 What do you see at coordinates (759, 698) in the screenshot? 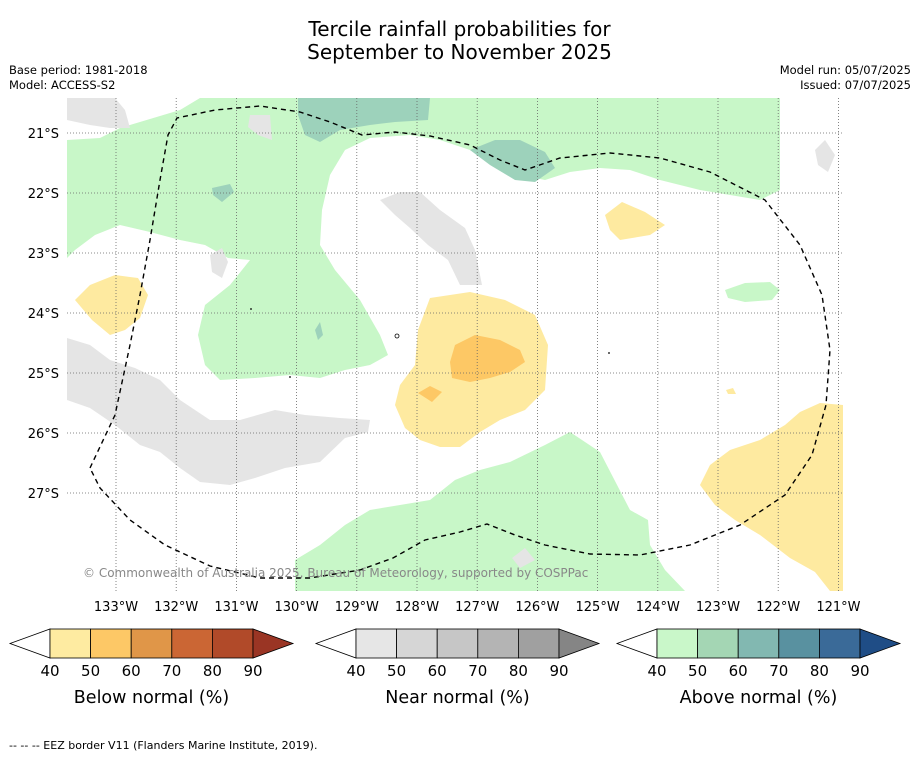
I see `colorbar-title: Above normal (%)` at bounding box center [759, 698].